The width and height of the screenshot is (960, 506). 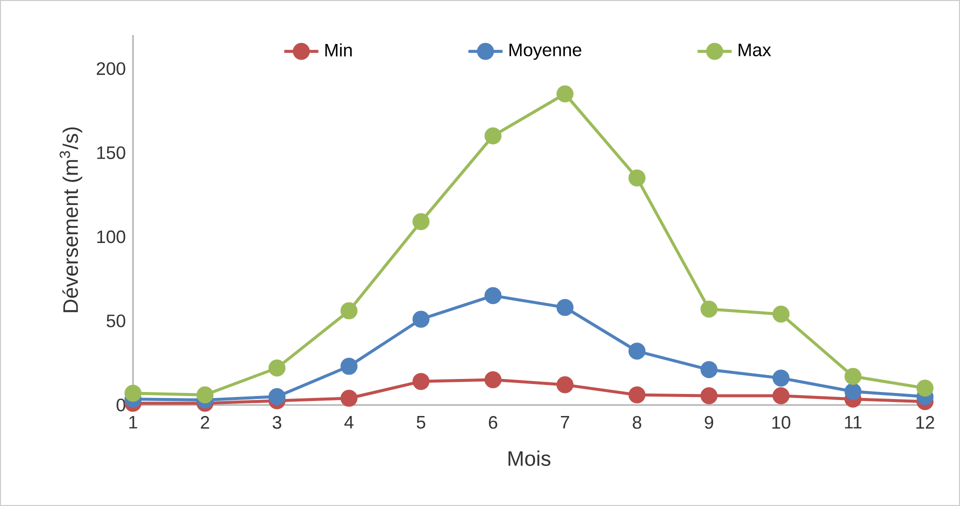 I want to click on x-tick-label: 9, so click(x=709, y=422).